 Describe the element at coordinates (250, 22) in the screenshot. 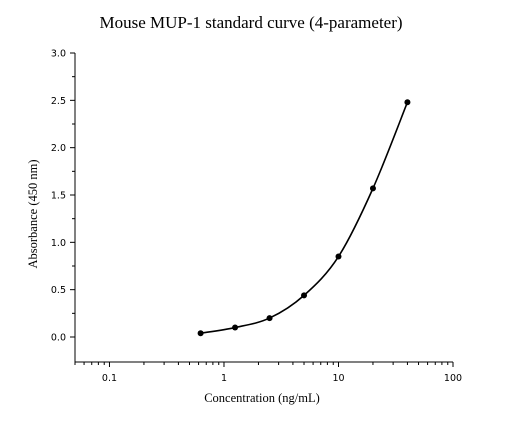

I see `chart-title: Mouse MUP-1 standard curve (4-parameter)` at that location.